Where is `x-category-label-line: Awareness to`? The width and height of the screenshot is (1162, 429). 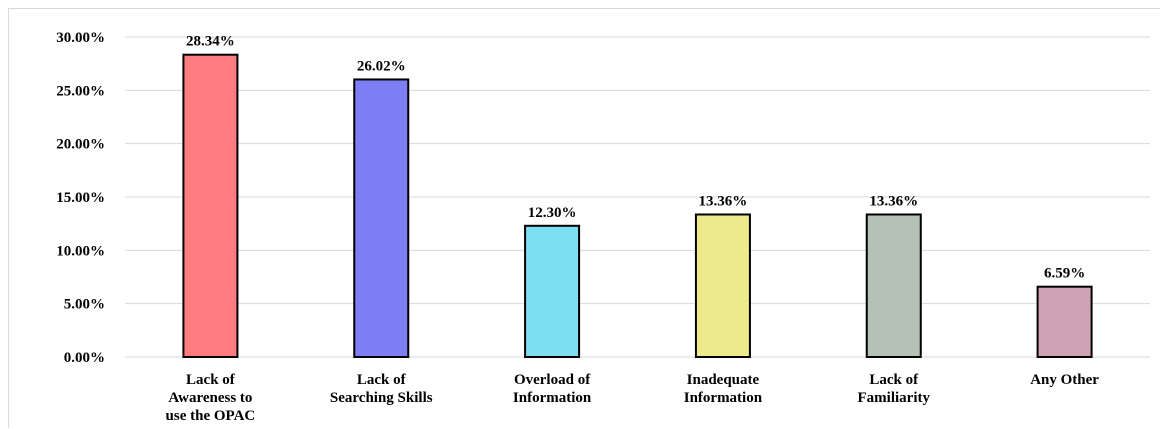 x-category-label-line: Awareness to is located at coordinates (210, 398).